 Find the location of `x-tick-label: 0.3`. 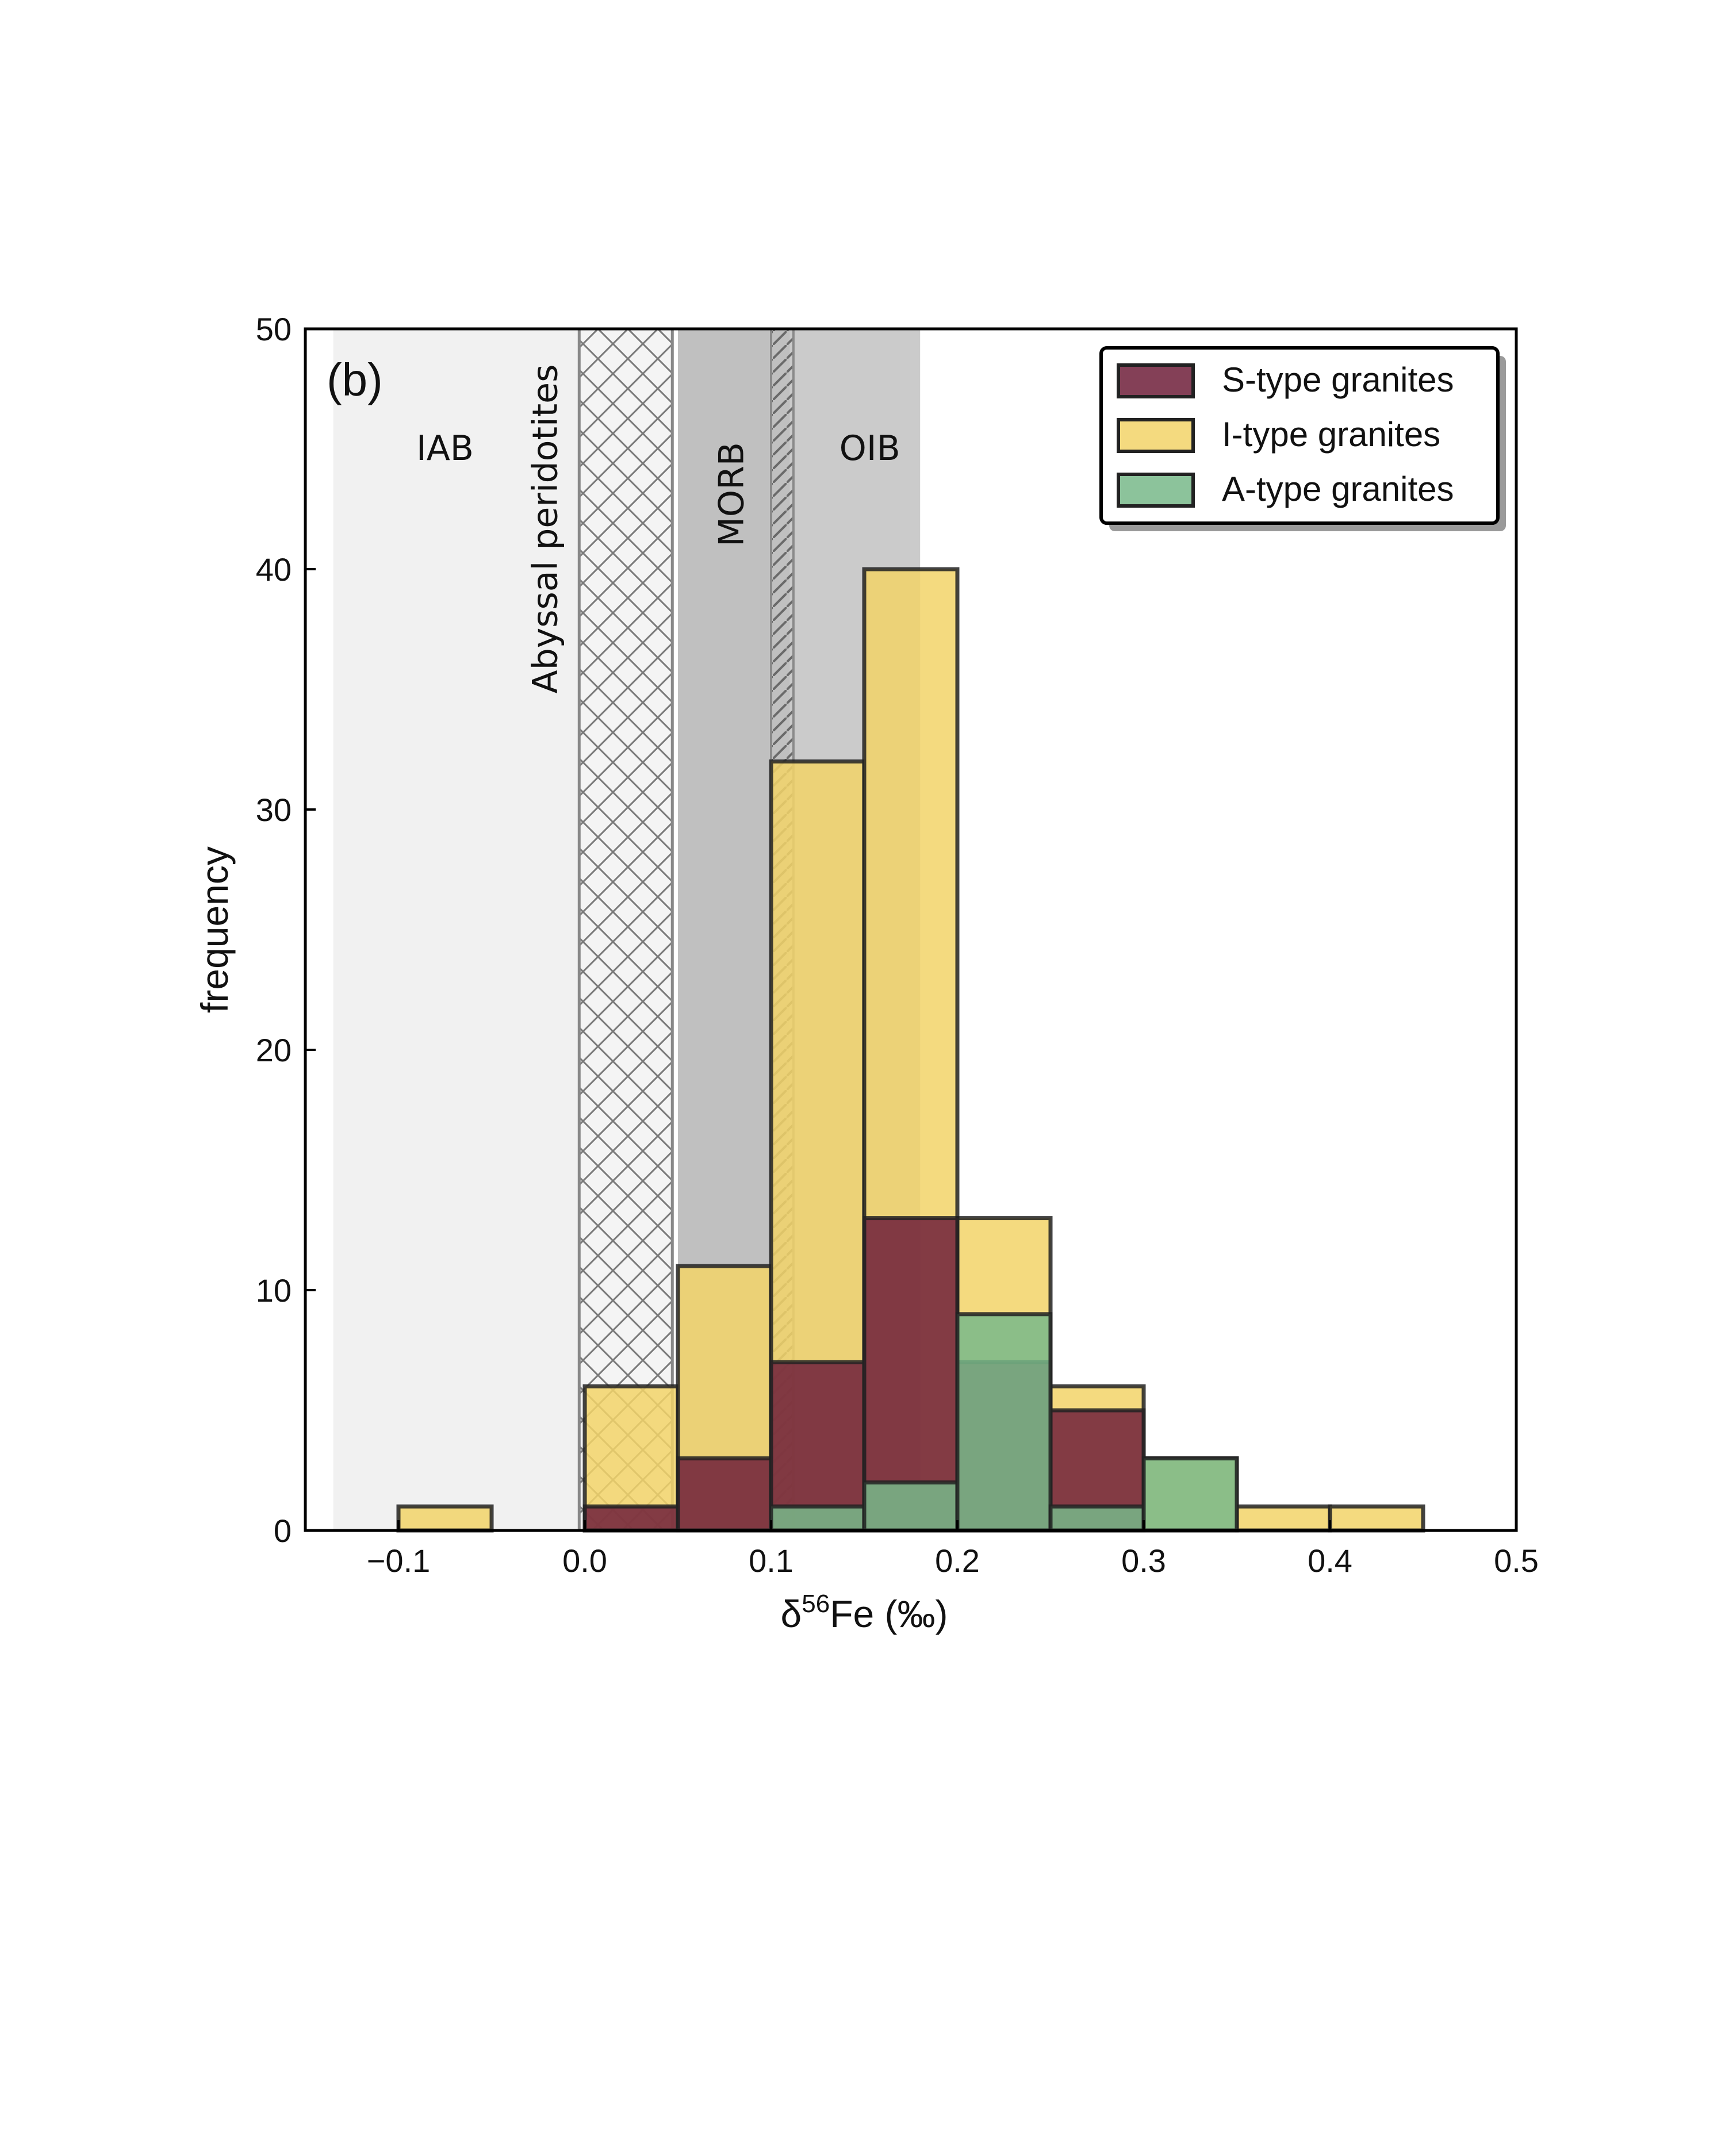

x-tick-label: 0.3 is located at coordinates (1143, 1561).